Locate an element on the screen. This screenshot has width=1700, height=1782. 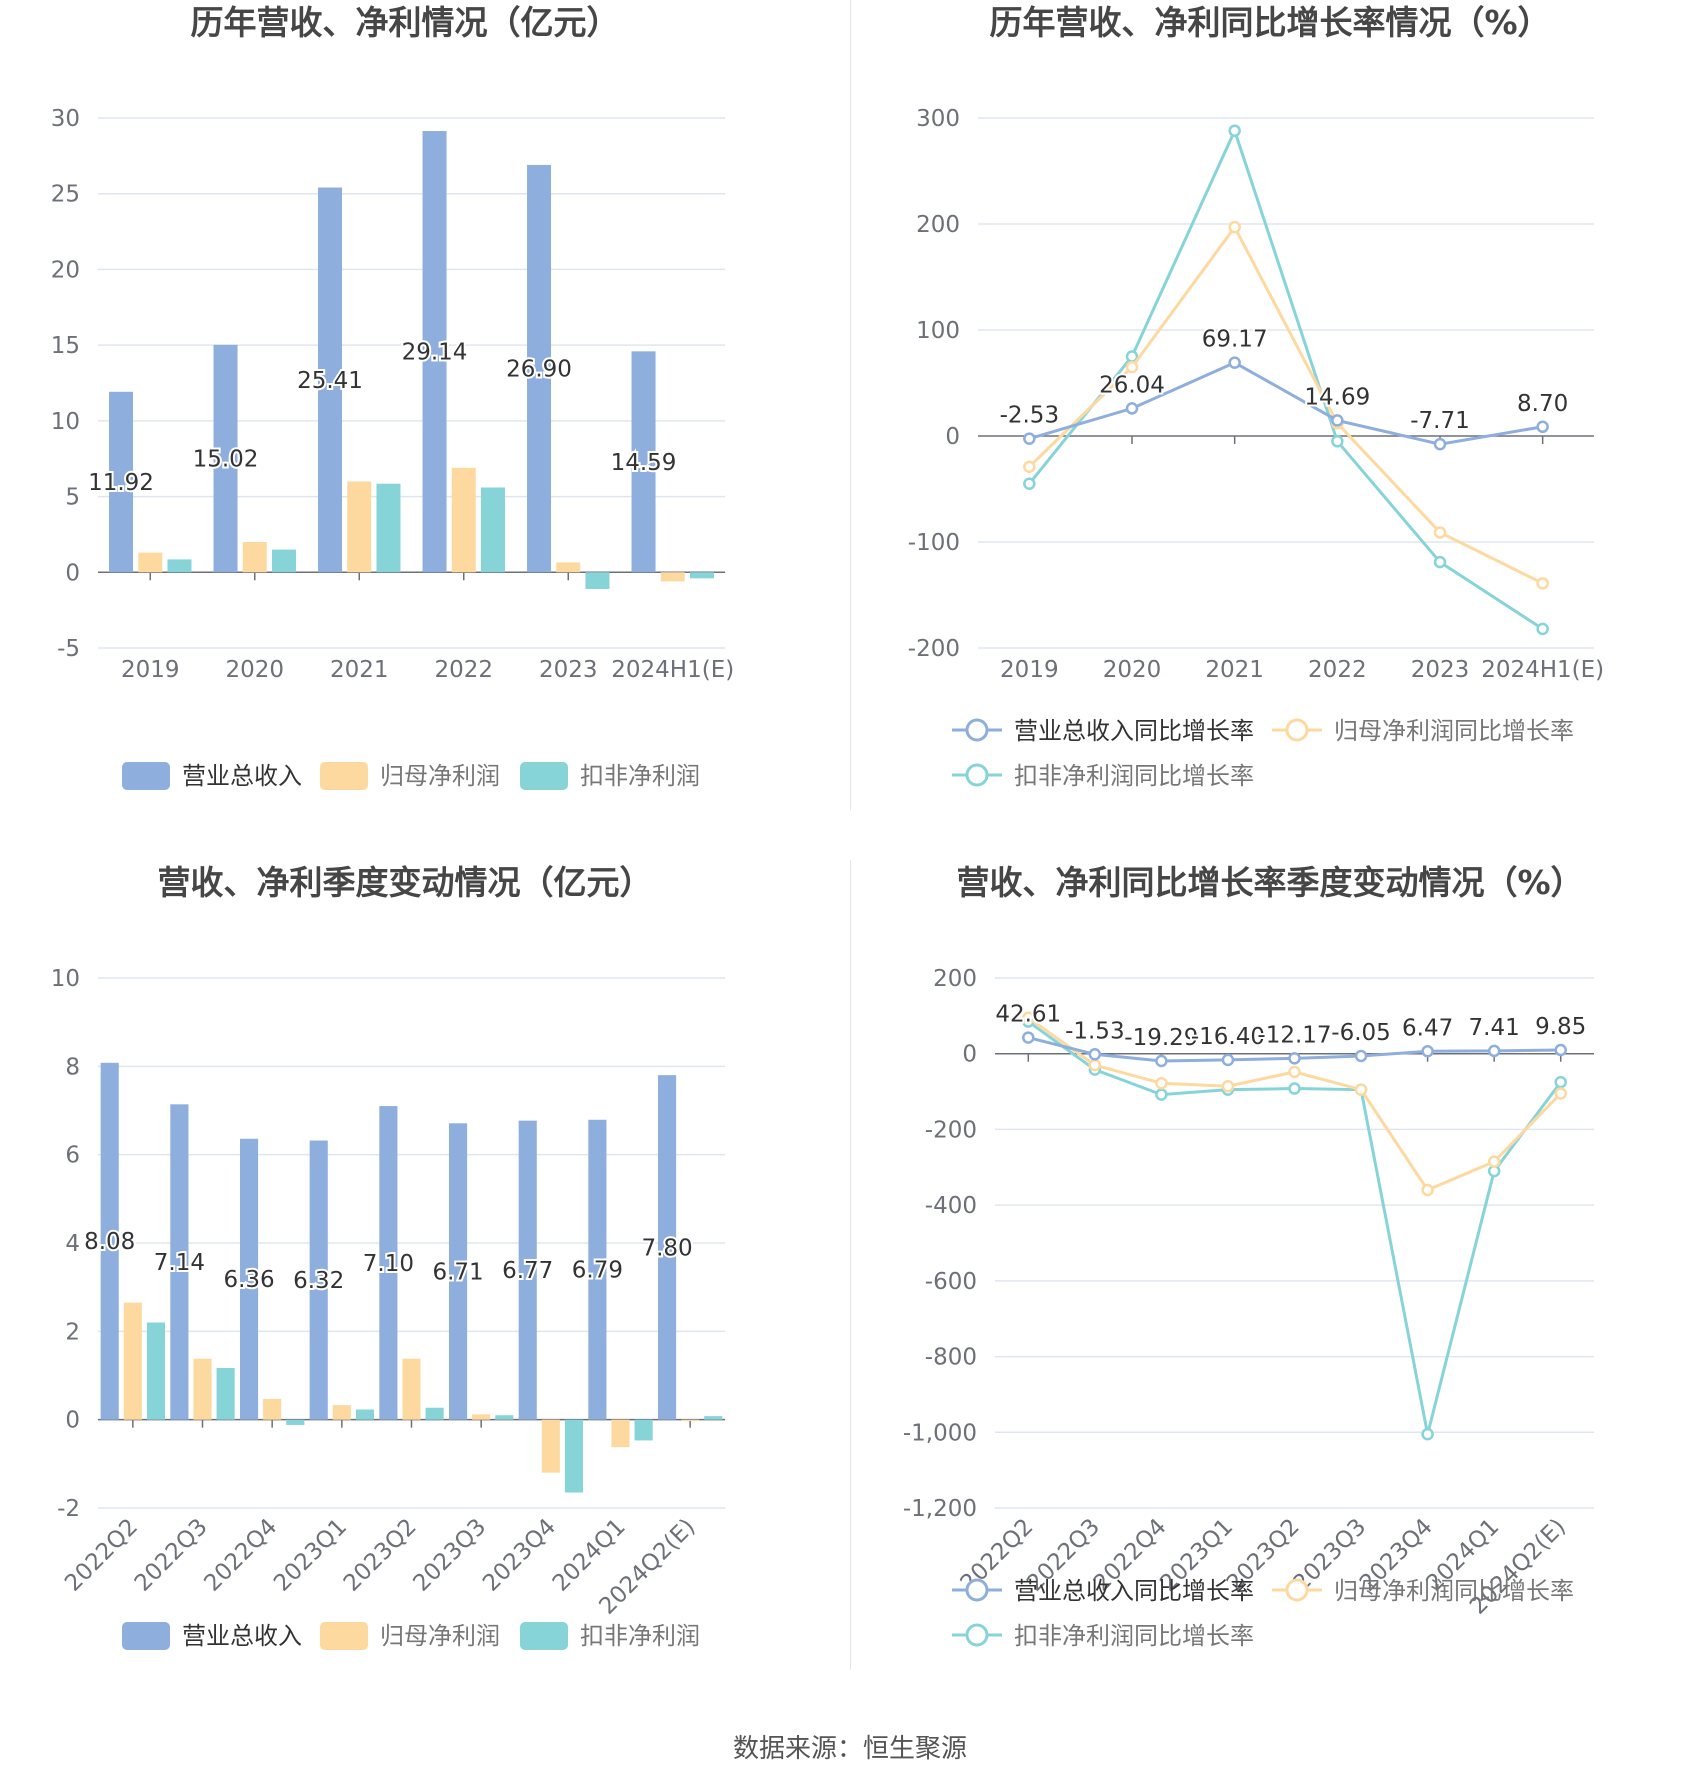
x-tick-label: 2022Q4 is located at coordinates (240, 1555).